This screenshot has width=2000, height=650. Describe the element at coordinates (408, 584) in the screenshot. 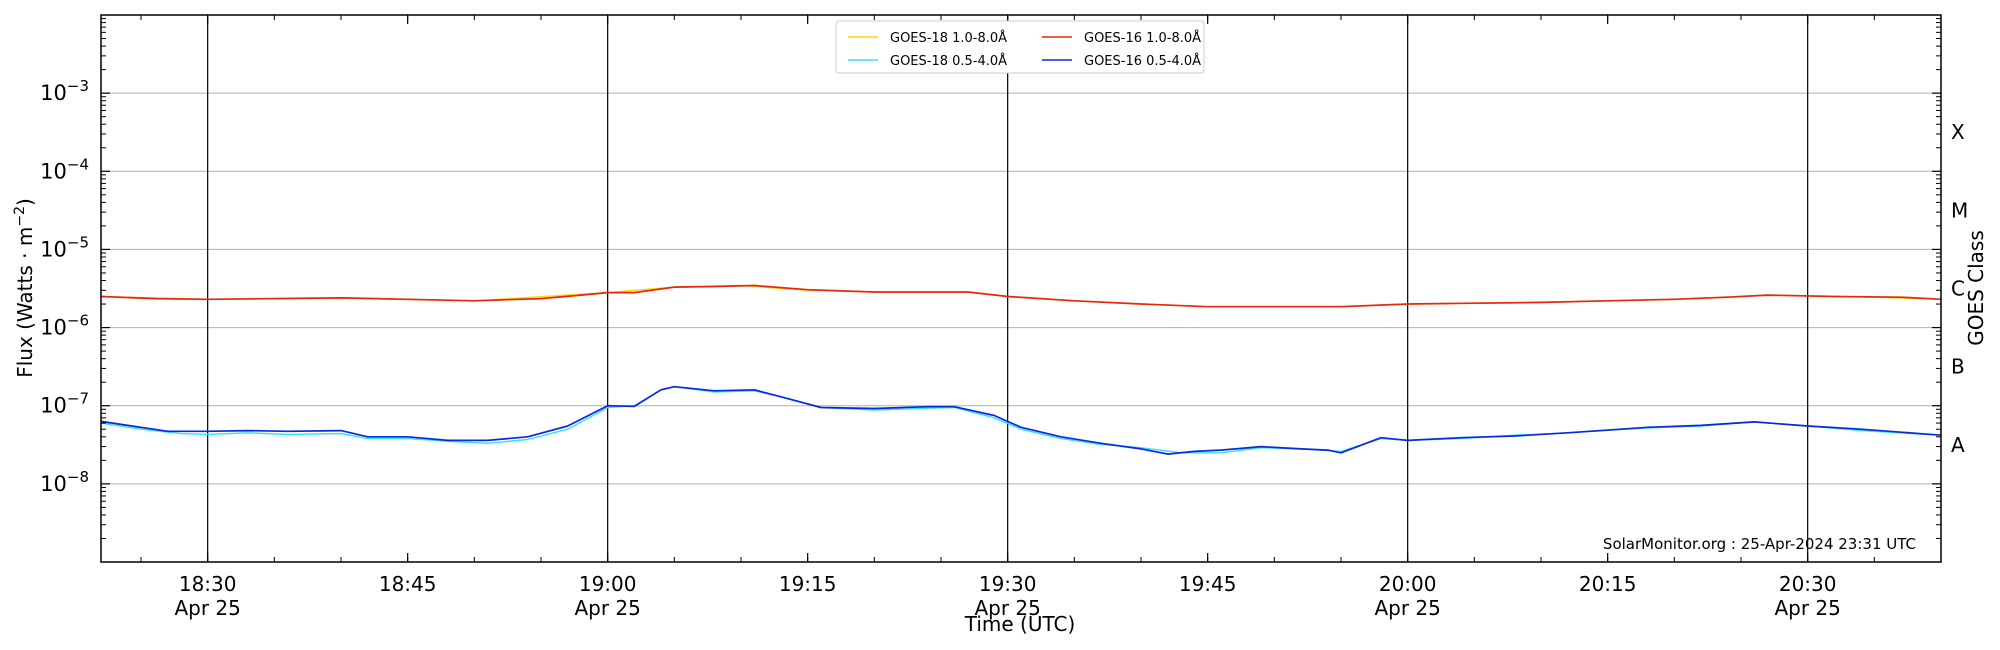

I see `x-tick-label: 18:45` at that location.